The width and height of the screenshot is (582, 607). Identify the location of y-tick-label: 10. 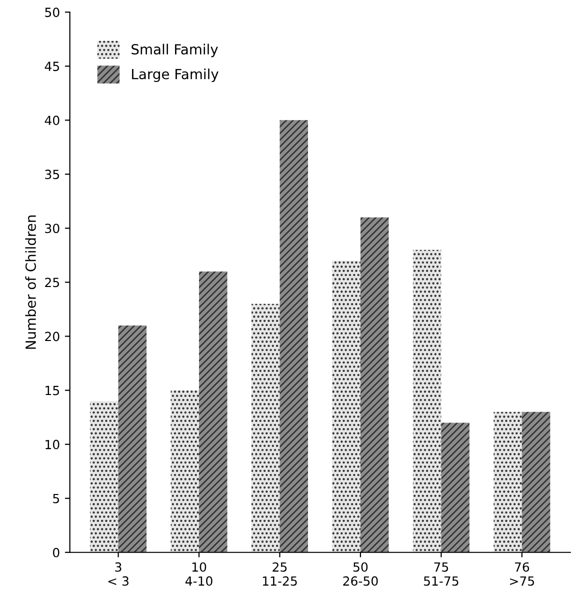
(53, 445).